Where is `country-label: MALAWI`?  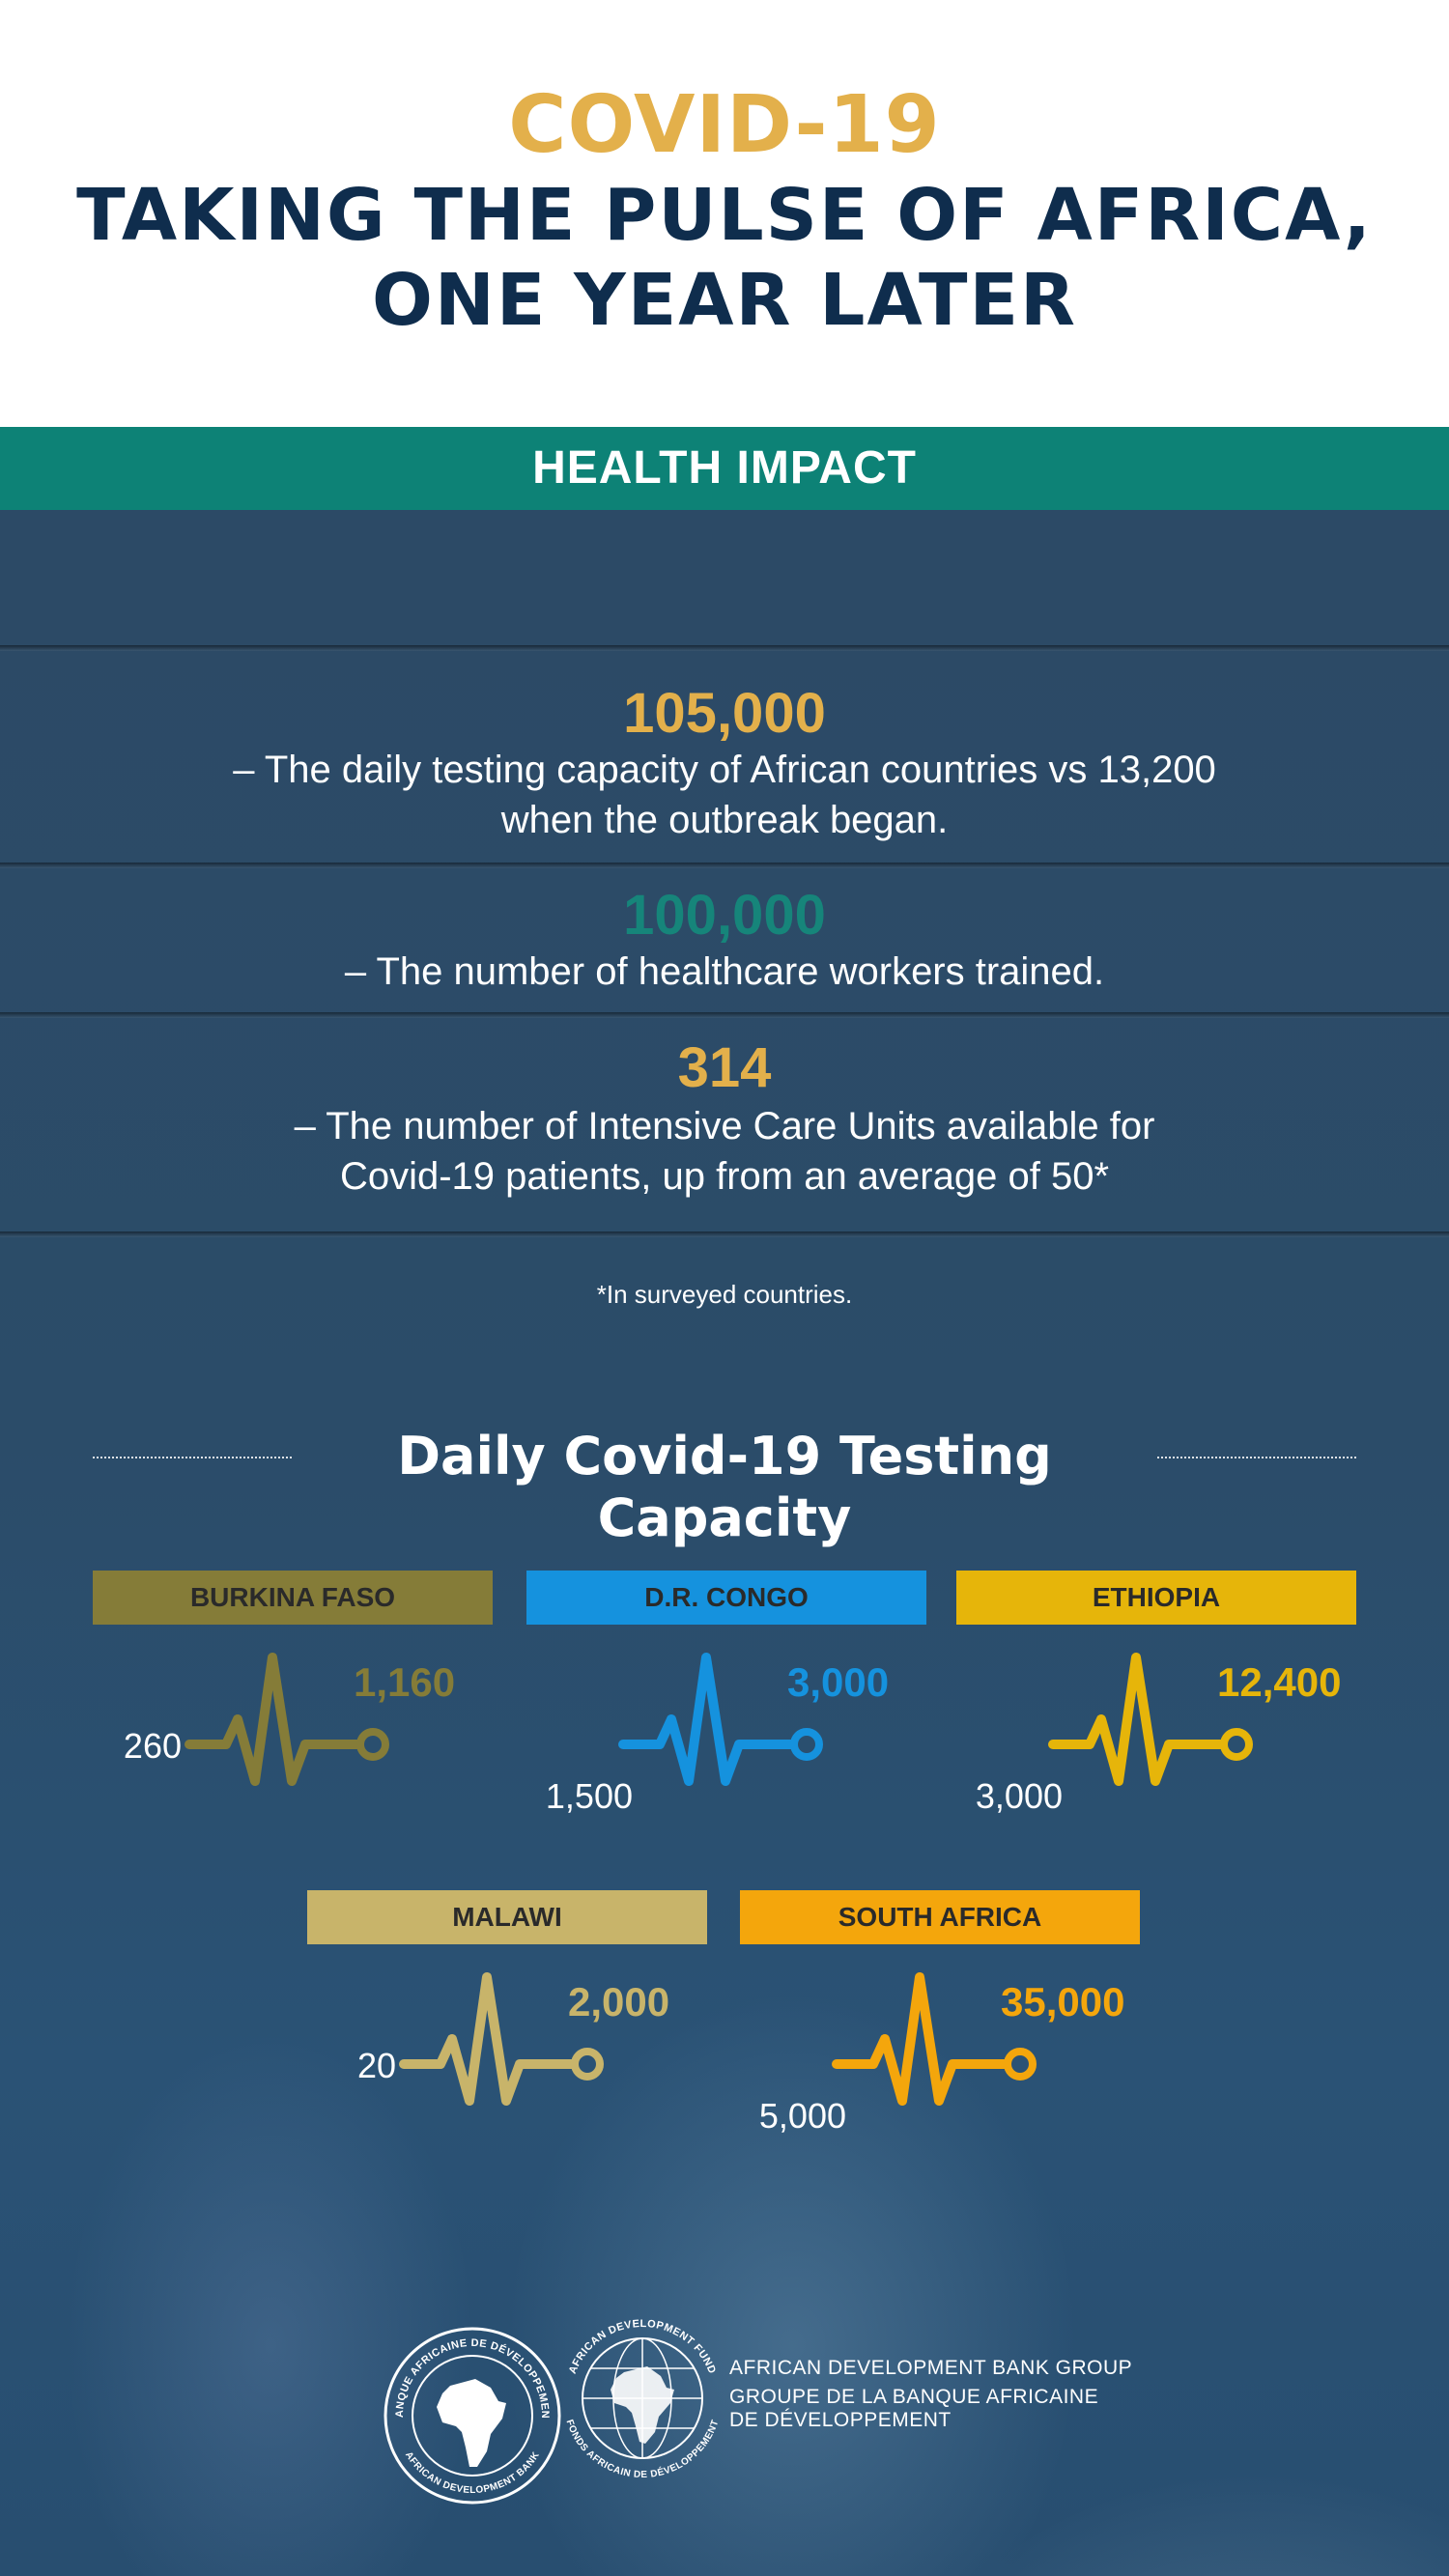
country-label: MALAWI is located at coordinates (507, 1917).